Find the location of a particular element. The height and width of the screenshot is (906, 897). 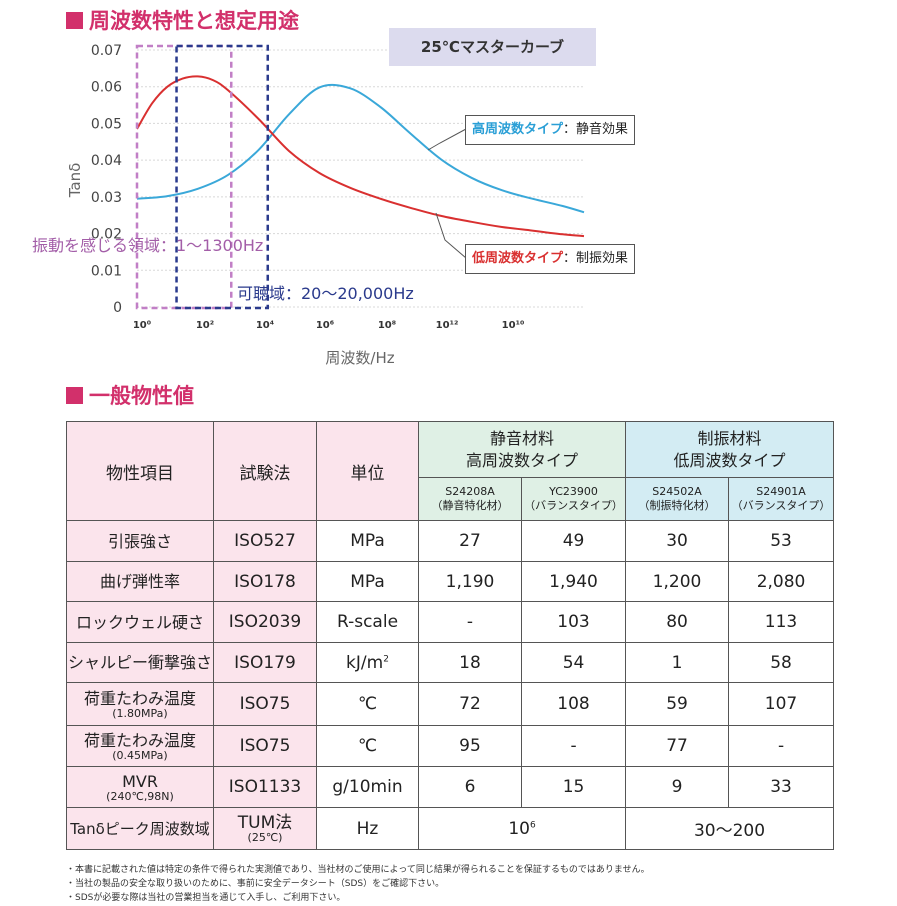

section-title-frequency: 周波数特性と想定用途 is located at coordinates (182, 20).